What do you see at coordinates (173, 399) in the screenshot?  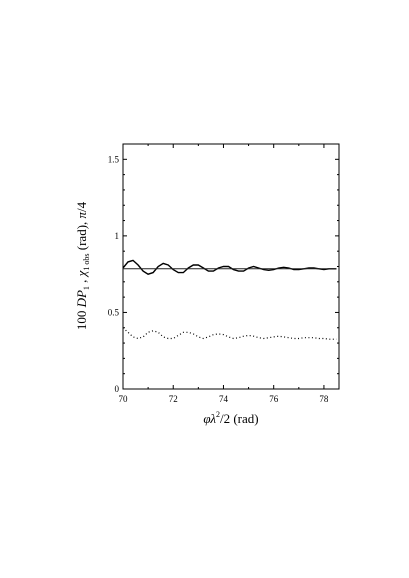 I see `x-tick-label: 72` at bounding box center [173, 399].